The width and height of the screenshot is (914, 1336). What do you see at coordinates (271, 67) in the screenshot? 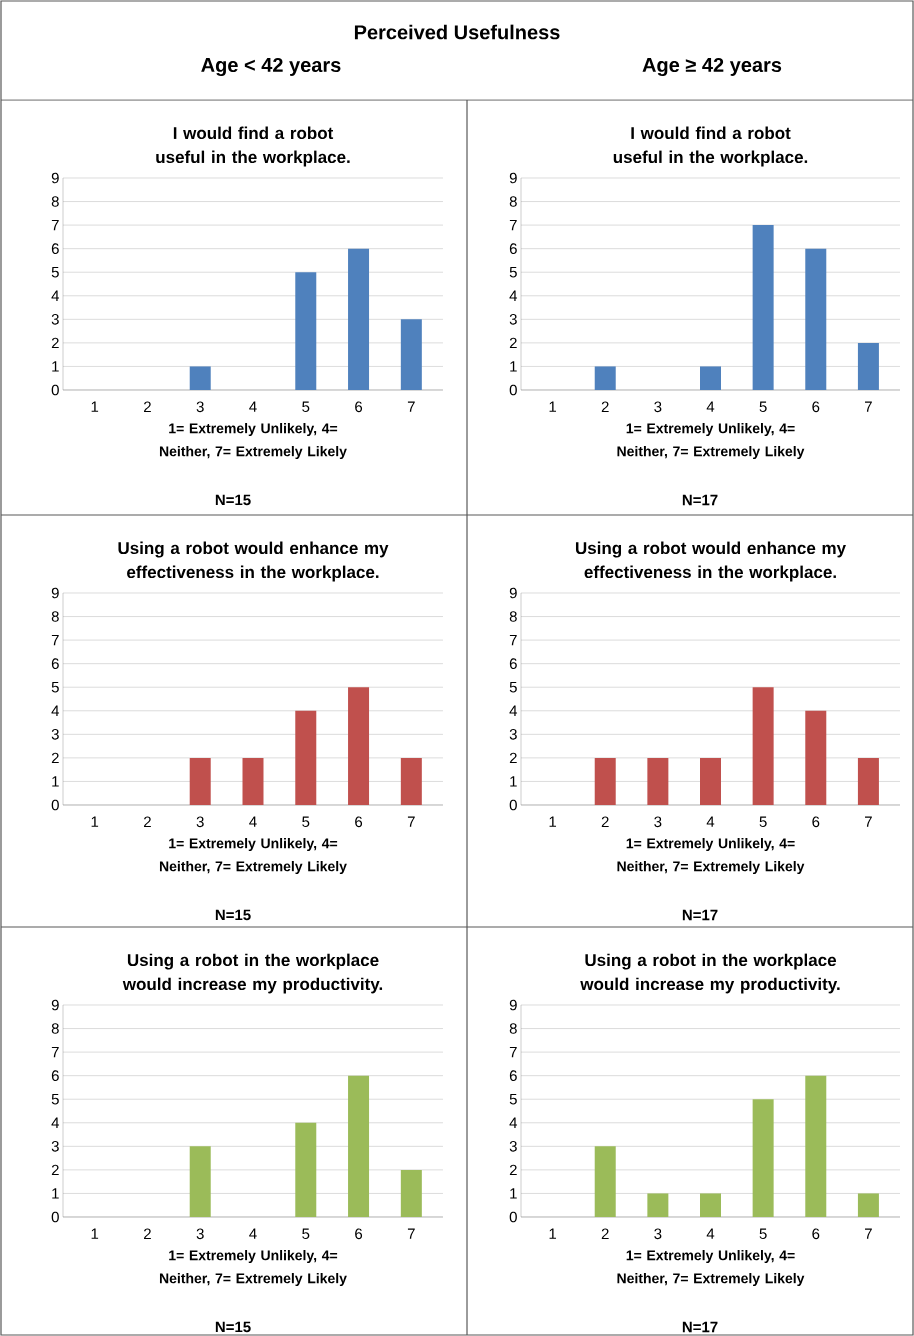
I see `text: Age < 42 years` at bounding box center [271, 67].